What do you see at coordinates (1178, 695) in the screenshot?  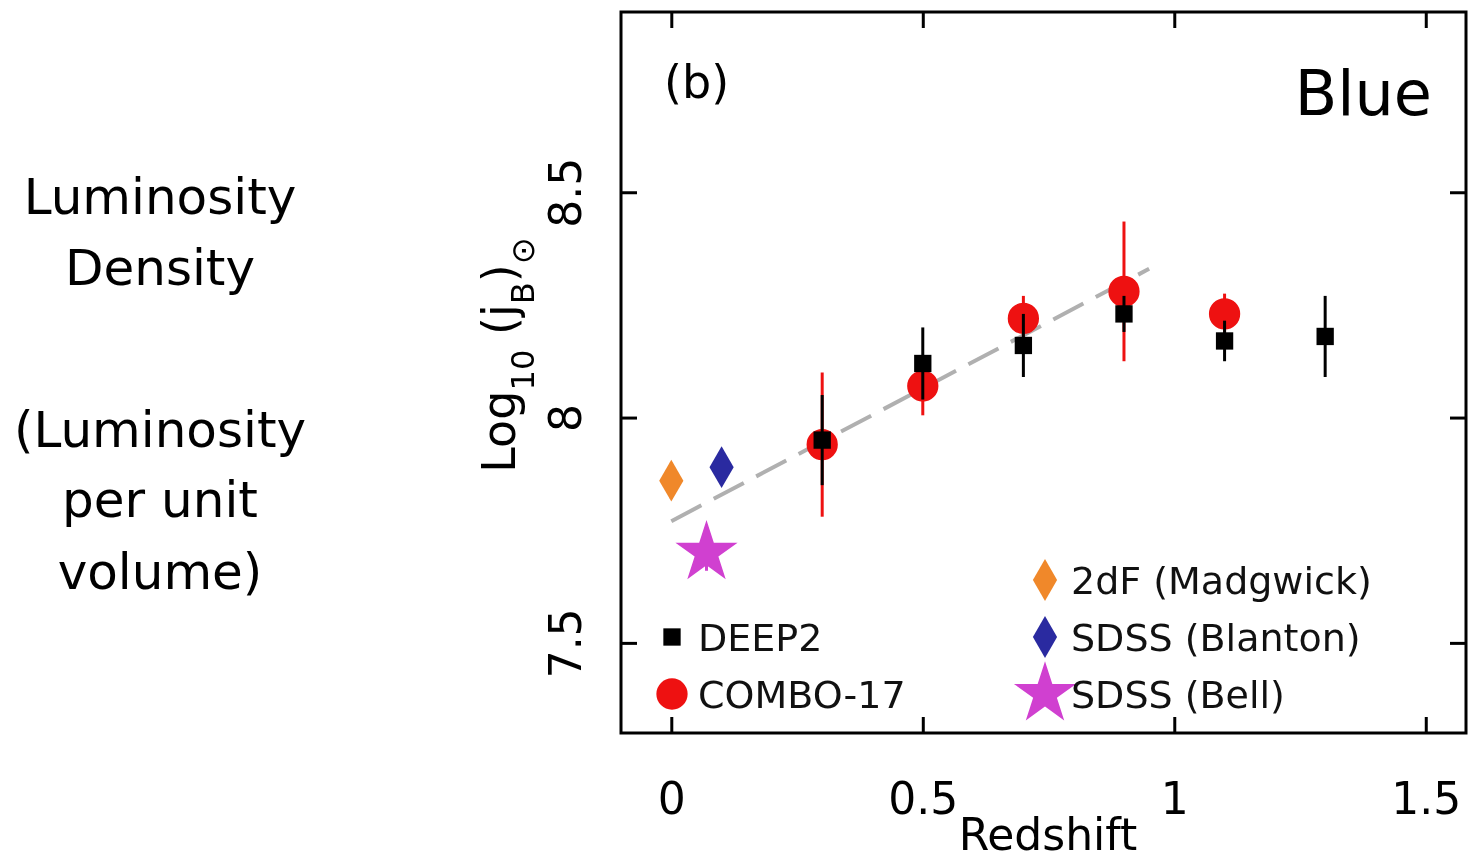 I see `legend-label: SDSS (Bell)` at bounding box center [1178, 695].